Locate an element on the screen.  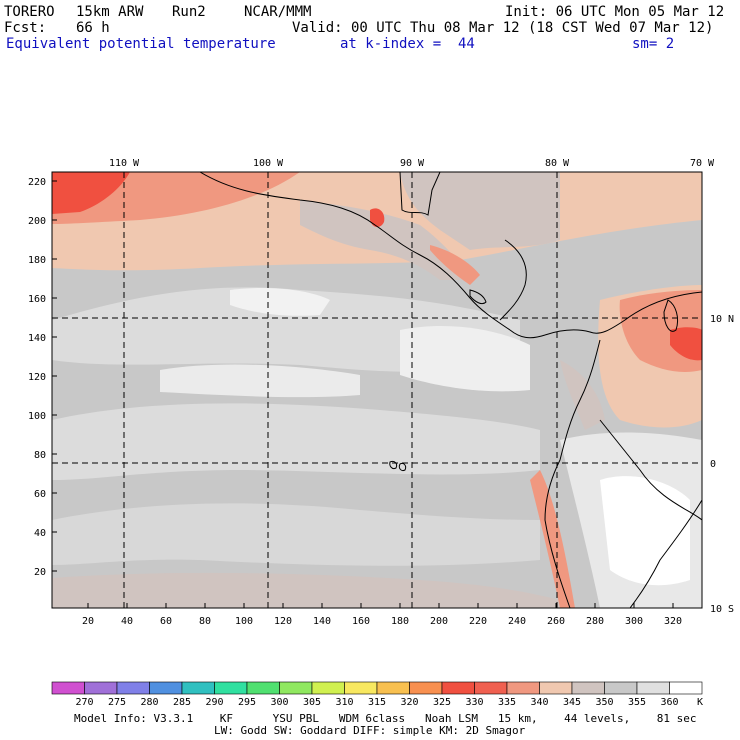
y-tick-label: 180 is located at coordinates (37, 260).